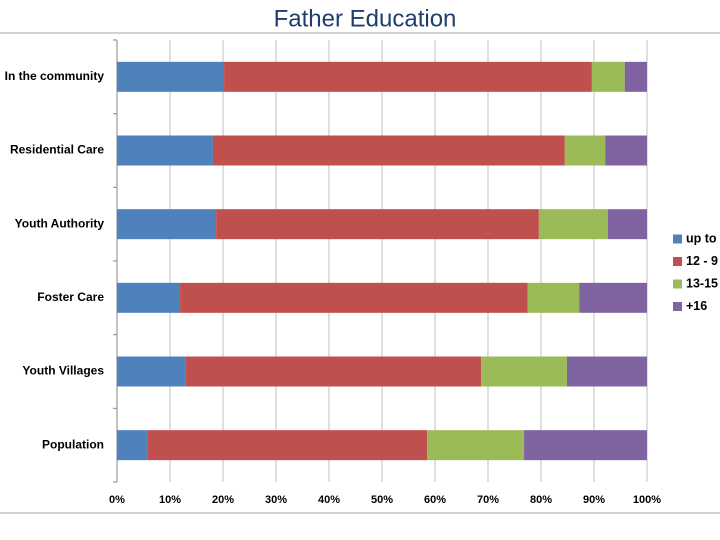 The height and width of the screenshot is (540, 720). Describe the element at coordinates (63, 371) in the screenshot. I see `y-tick-label: Youth Villages` at that location.